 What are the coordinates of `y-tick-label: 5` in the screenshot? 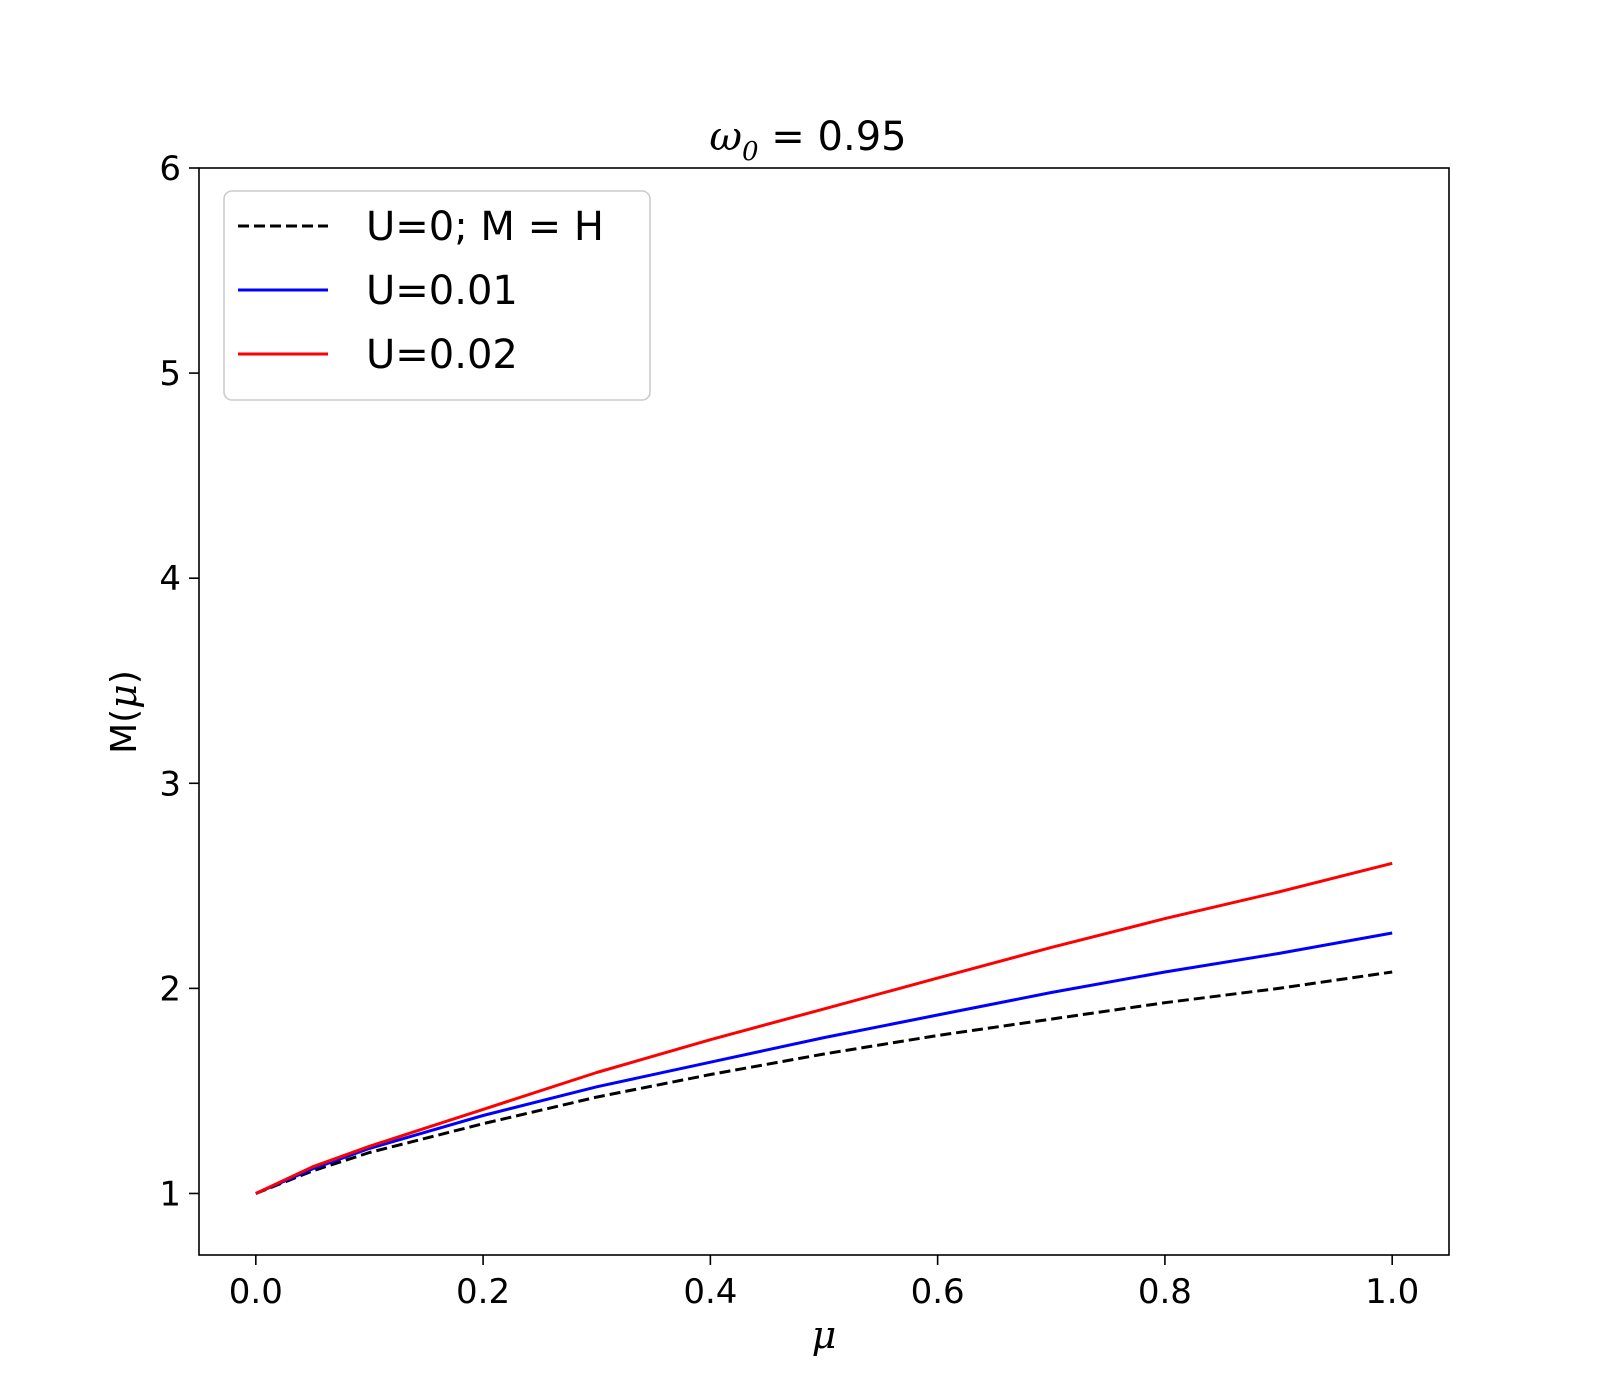 It's located at (170, 374).